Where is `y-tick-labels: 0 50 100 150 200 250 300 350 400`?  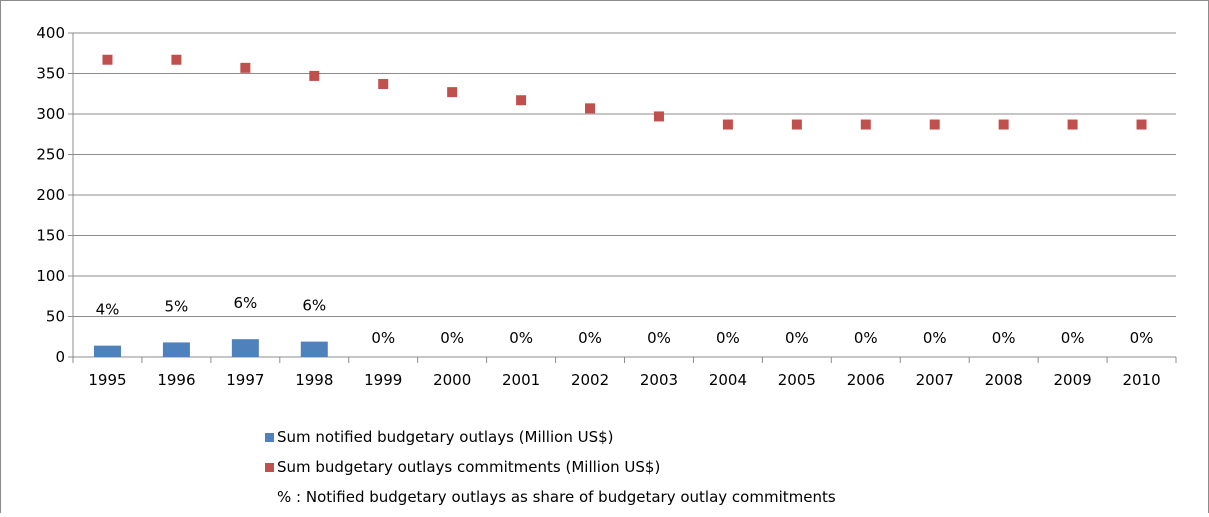
y-tick-labels: 0 50 100 150 200 250 300 350 400 is located at coordinates (50, 195).